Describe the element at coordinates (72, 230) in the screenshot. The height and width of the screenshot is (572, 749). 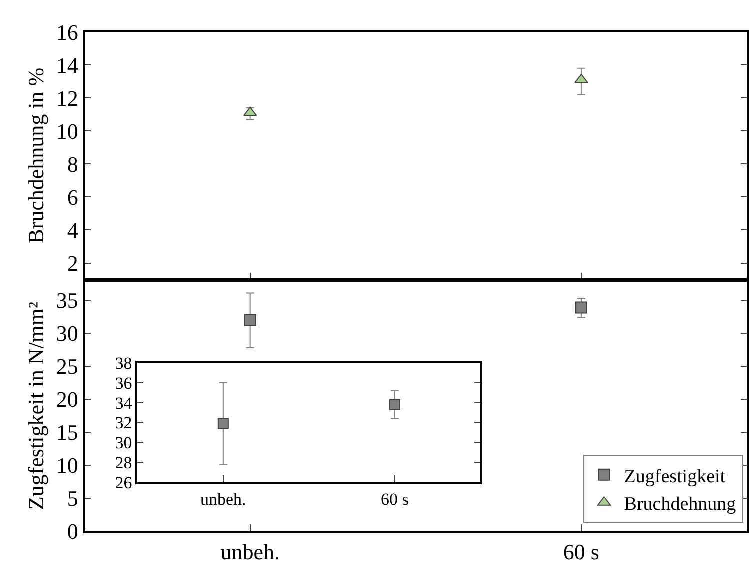
I see `y-tick-label: 4` at that location.